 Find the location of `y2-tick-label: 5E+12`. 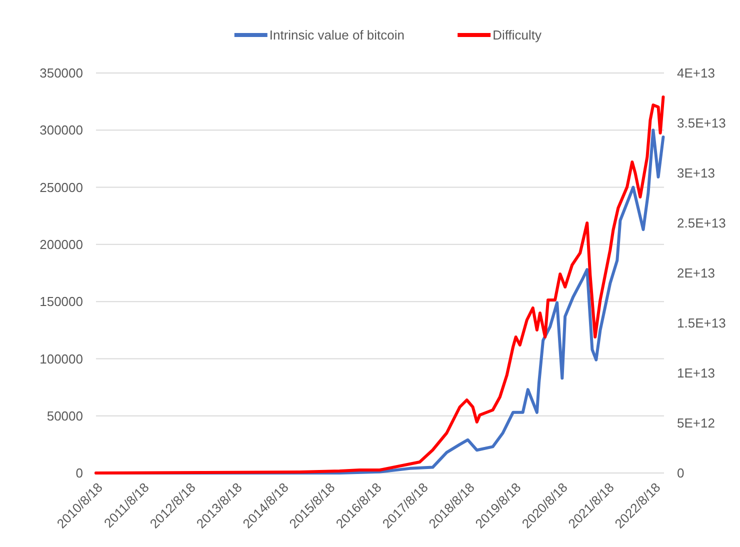

y2-tick-label: 5E+12 is located at coordinates (696, 423).